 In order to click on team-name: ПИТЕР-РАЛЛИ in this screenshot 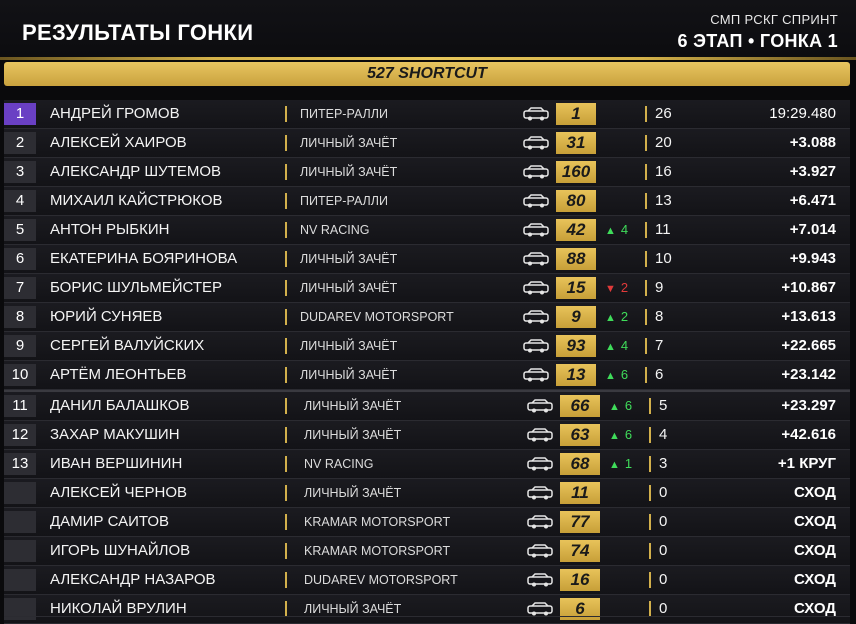, I will do `click(344, 114)`.